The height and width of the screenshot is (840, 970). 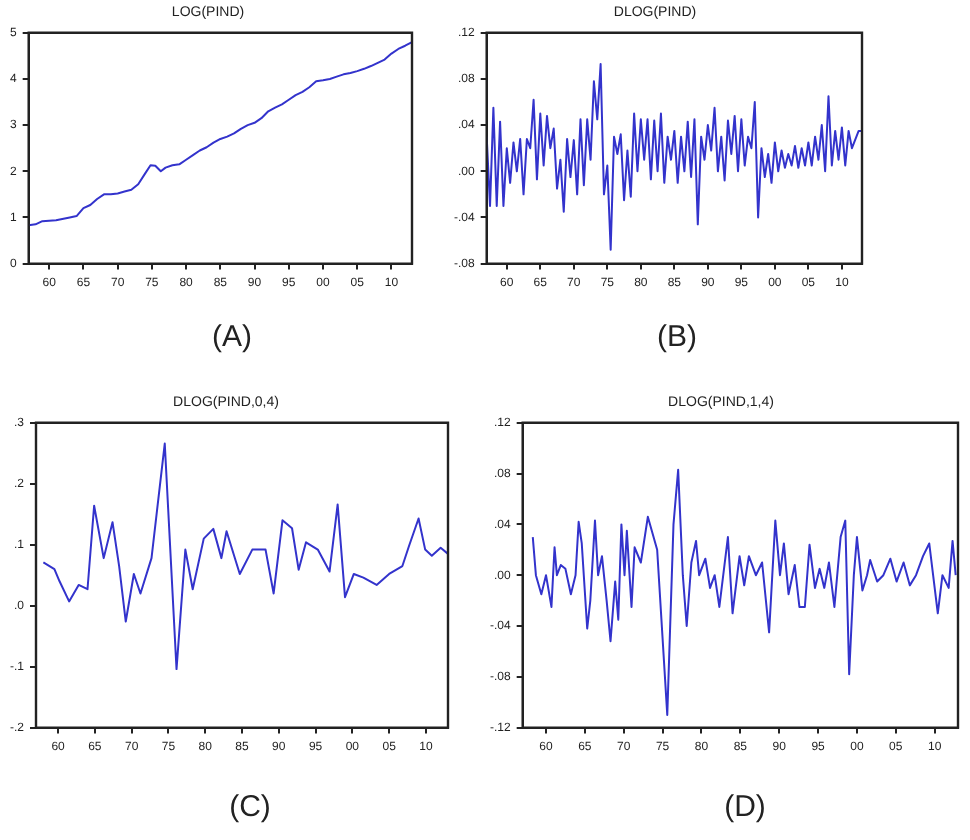 What do you see at coordinates (677, 337) in the screenshot?
I see `text: (B)` at bounding box center [677, 337].